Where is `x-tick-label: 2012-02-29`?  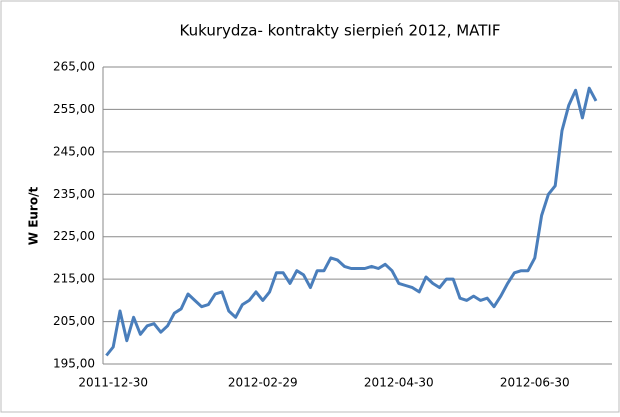 x-tick-label: 2012-02-29 is located at coordinates (263, 383).